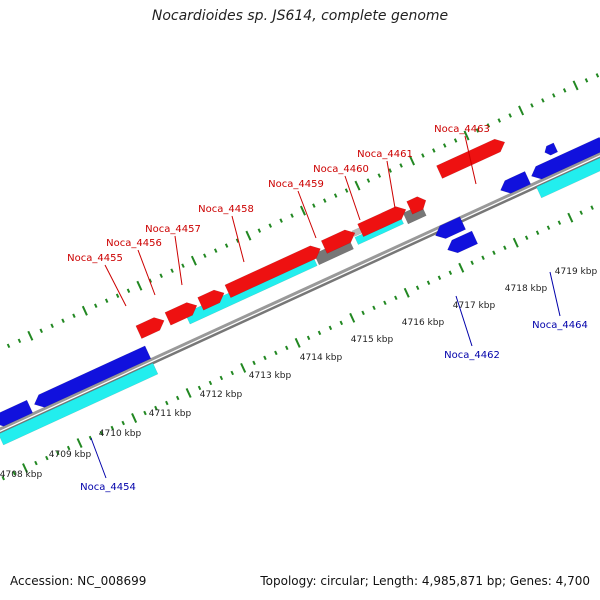 The width and height of the screenshot is (600, 600). I want to click on scale-label: 4719 kbp, so click(576, 272).